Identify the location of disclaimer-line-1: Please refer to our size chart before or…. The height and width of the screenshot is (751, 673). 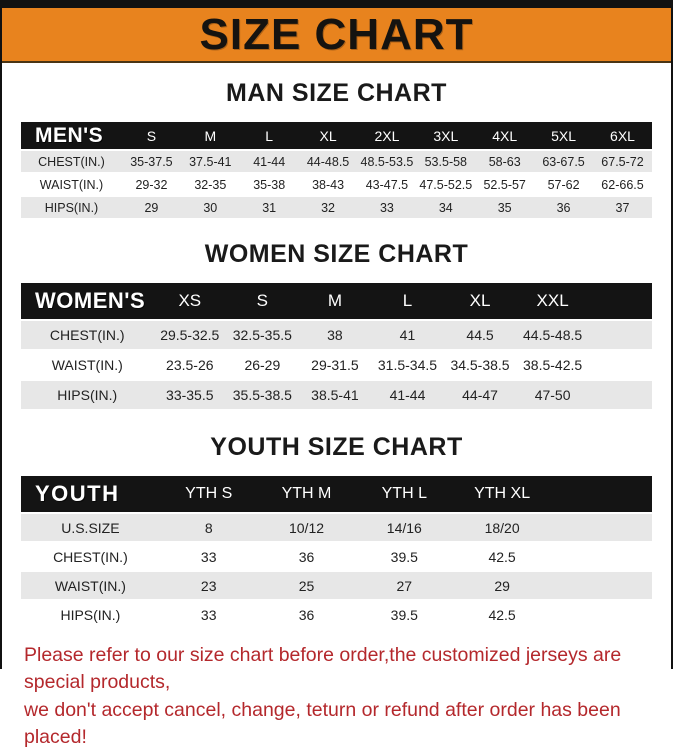
(323, 669).